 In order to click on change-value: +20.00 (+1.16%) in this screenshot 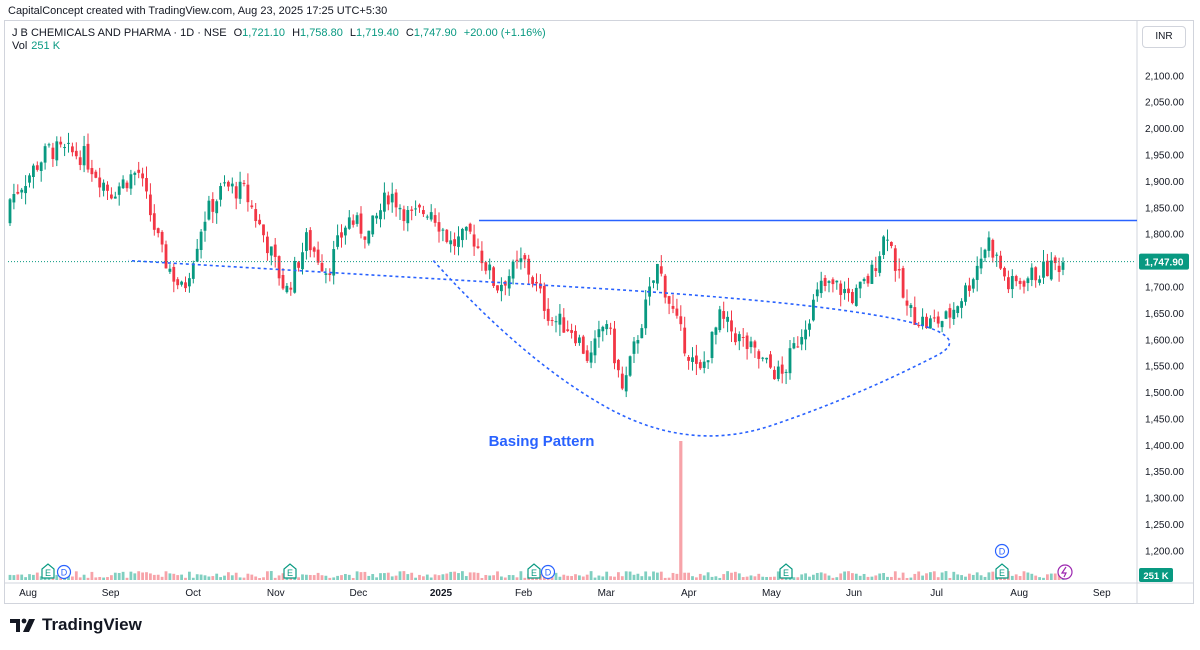, I will do `click(504, 33)`.